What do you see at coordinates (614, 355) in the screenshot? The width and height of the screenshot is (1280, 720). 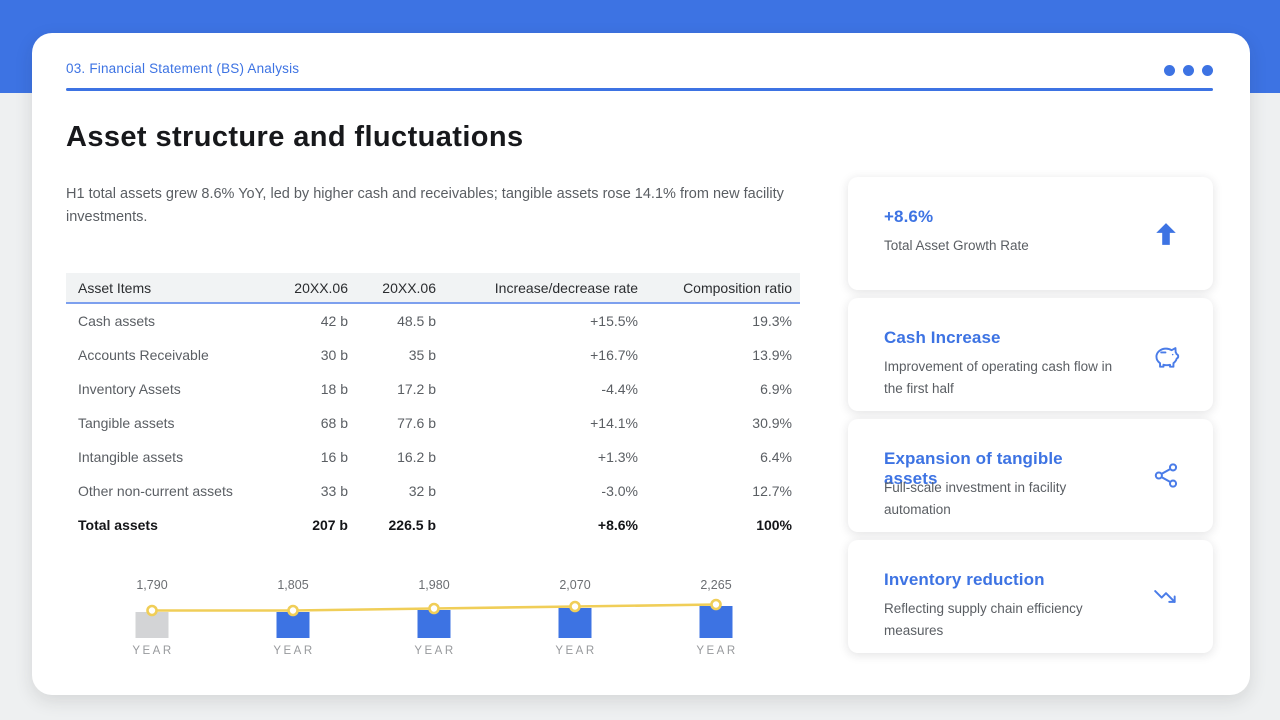 I see `table-cell: +16.7%` at bounding box center [614, 355].